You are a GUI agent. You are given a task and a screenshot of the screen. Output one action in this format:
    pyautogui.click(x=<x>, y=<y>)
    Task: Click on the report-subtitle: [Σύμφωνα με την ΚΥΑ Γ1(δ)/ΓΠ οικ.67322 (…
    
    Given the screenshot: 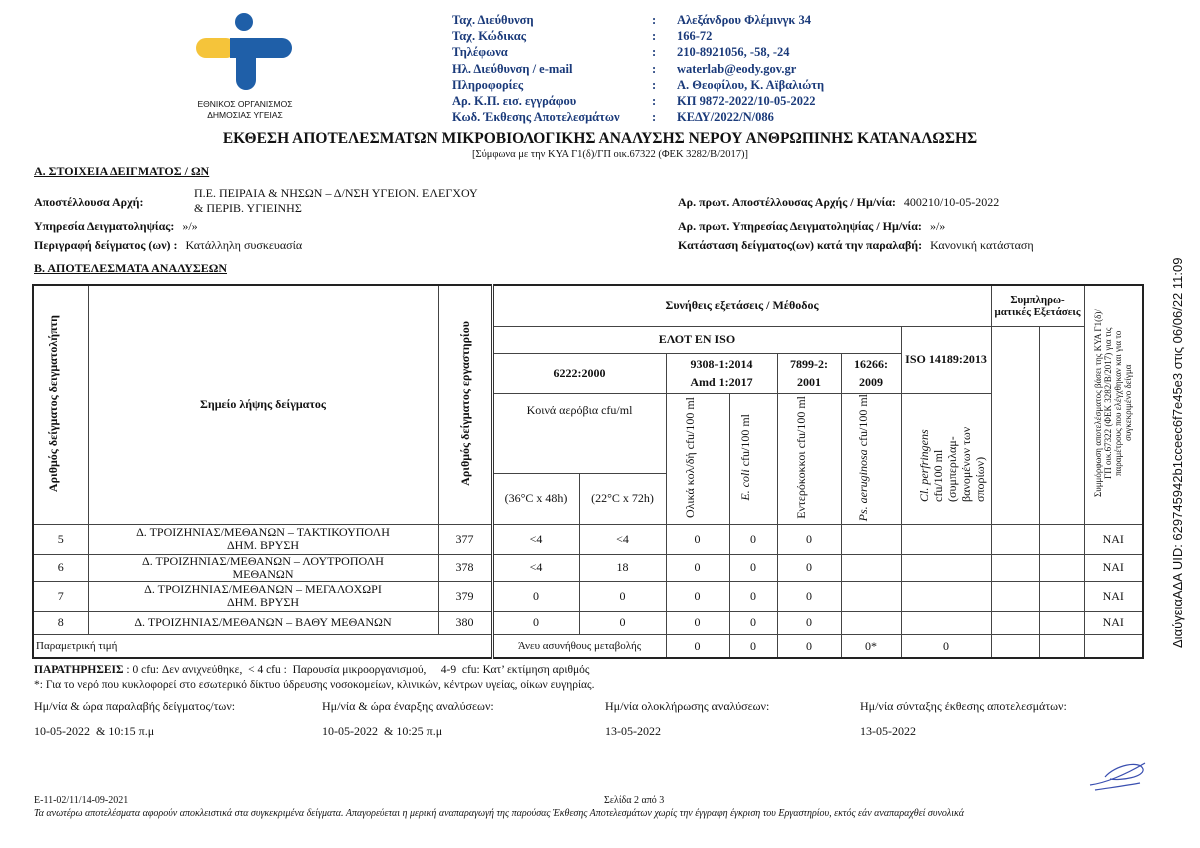 What is the action you would take?
    pyautogui.click(x=610, y=154)
    